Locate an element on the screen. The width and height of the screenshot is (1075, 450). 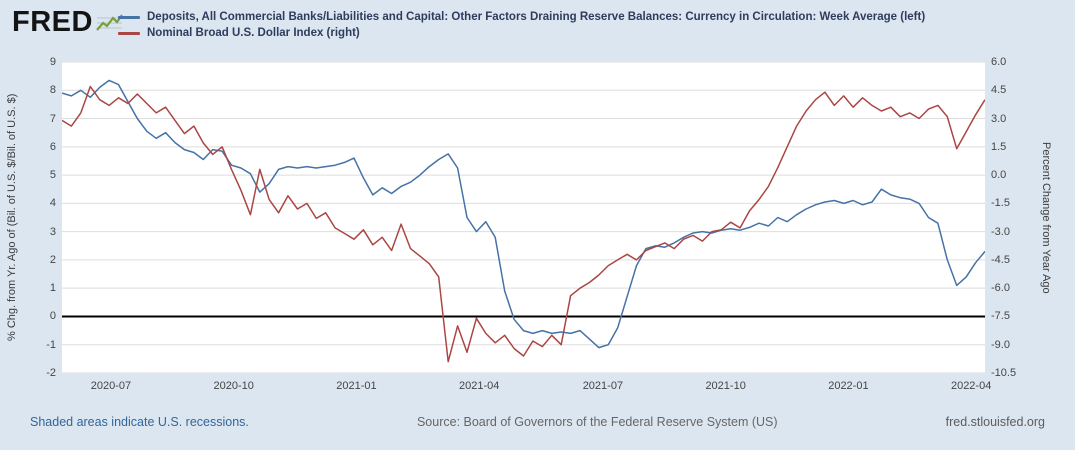
fred-logo-text: FRED is located at coordinates (52, 22).